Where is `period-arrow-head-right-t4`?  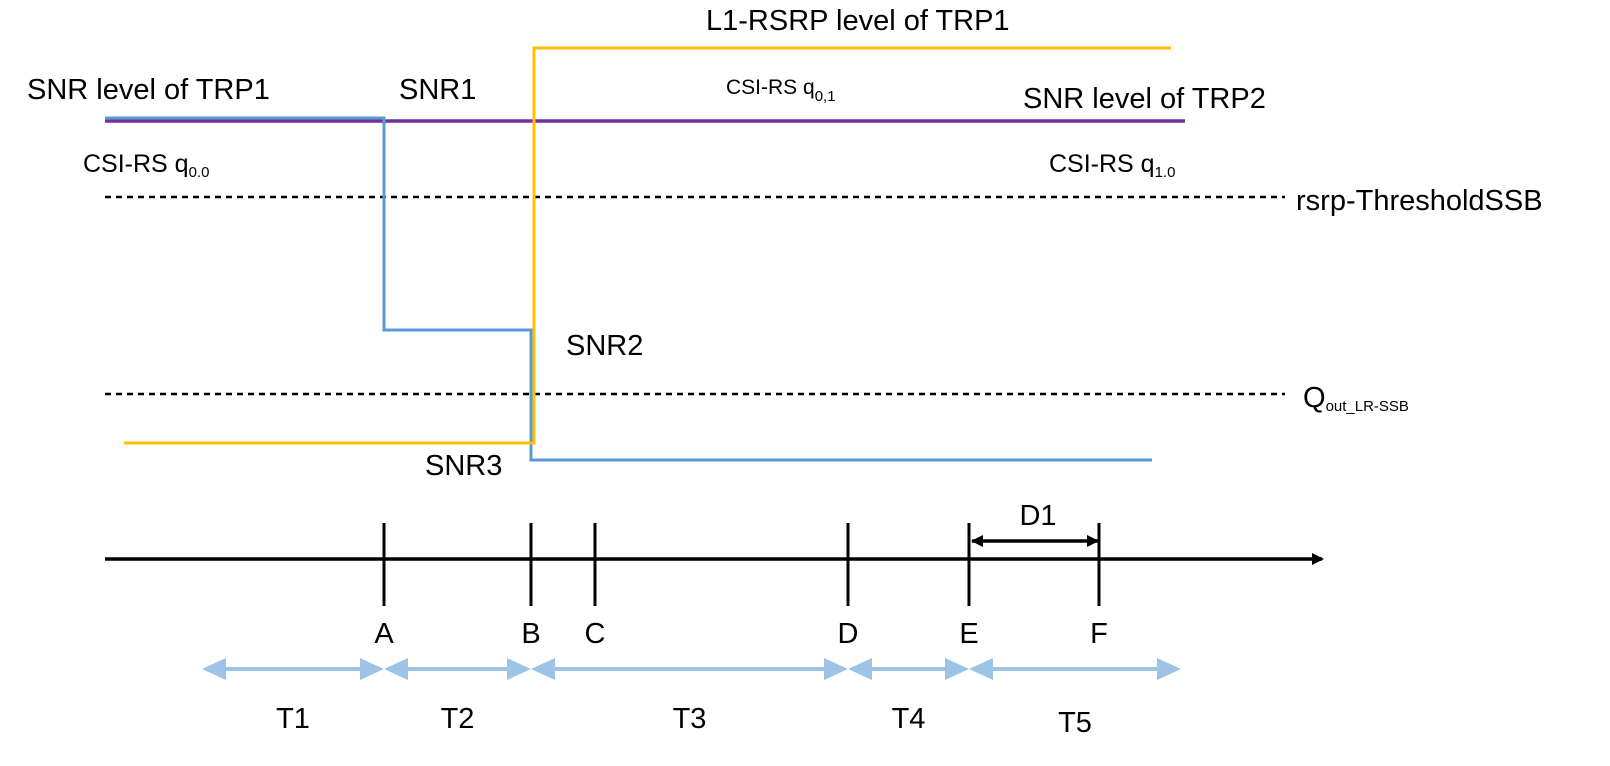 period-arrow-head-right-t4 is located at coordinates (957, 669).